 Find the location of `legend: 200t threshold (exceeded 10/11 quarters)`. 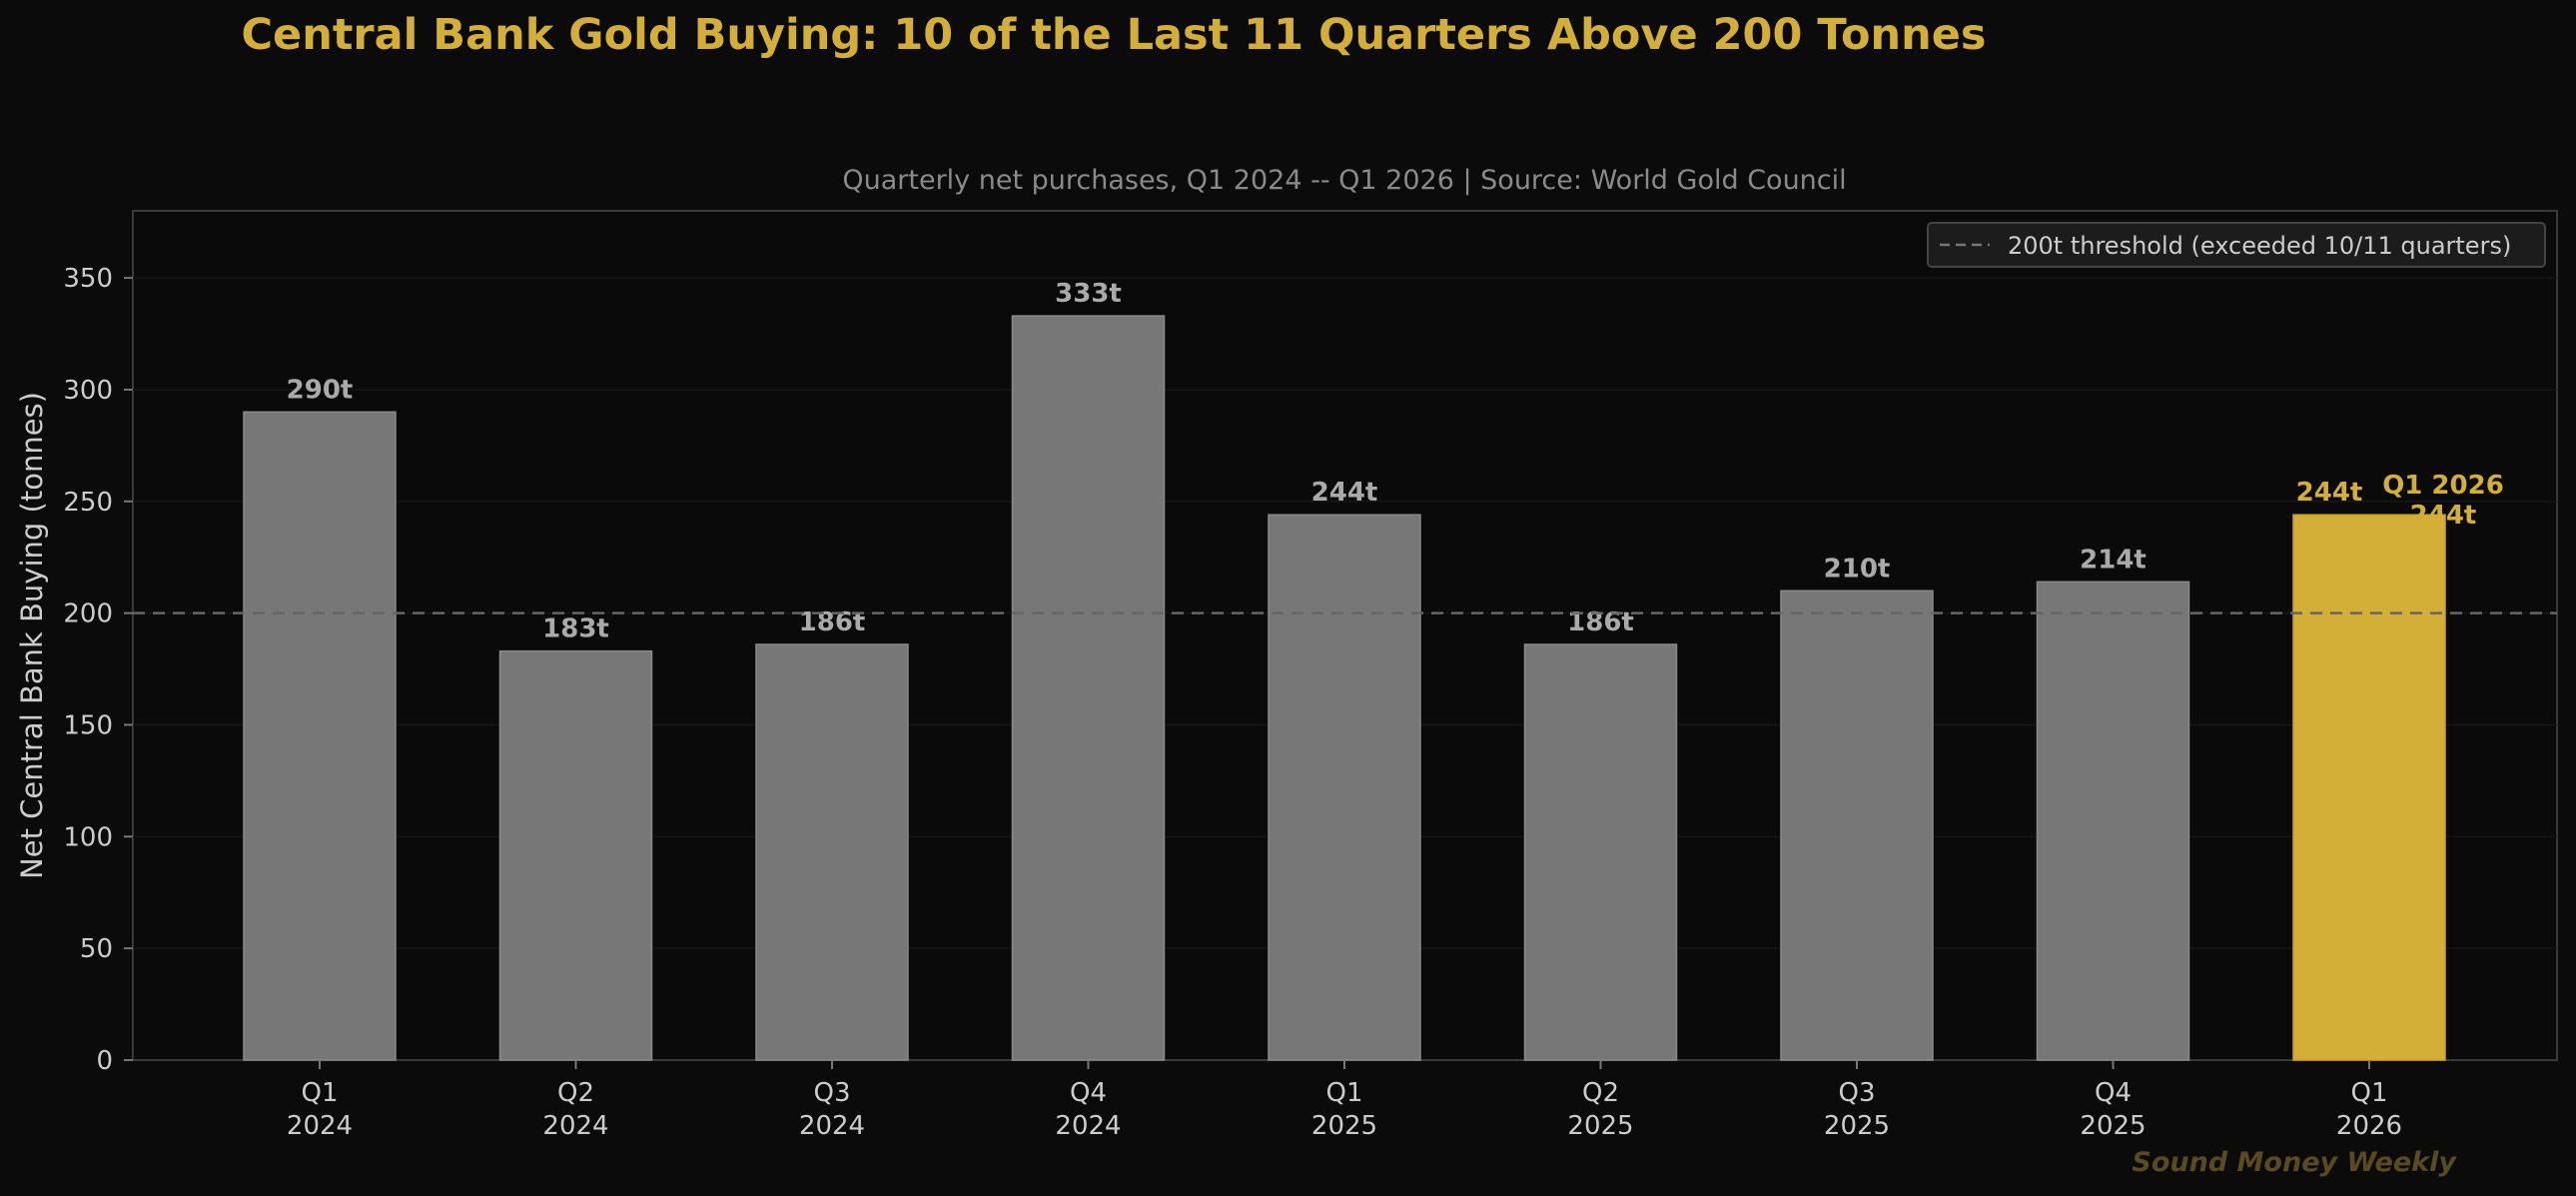

legend: 200t threshold (exceeded 10/11 quarters) is located at coordinates (2236, 245).